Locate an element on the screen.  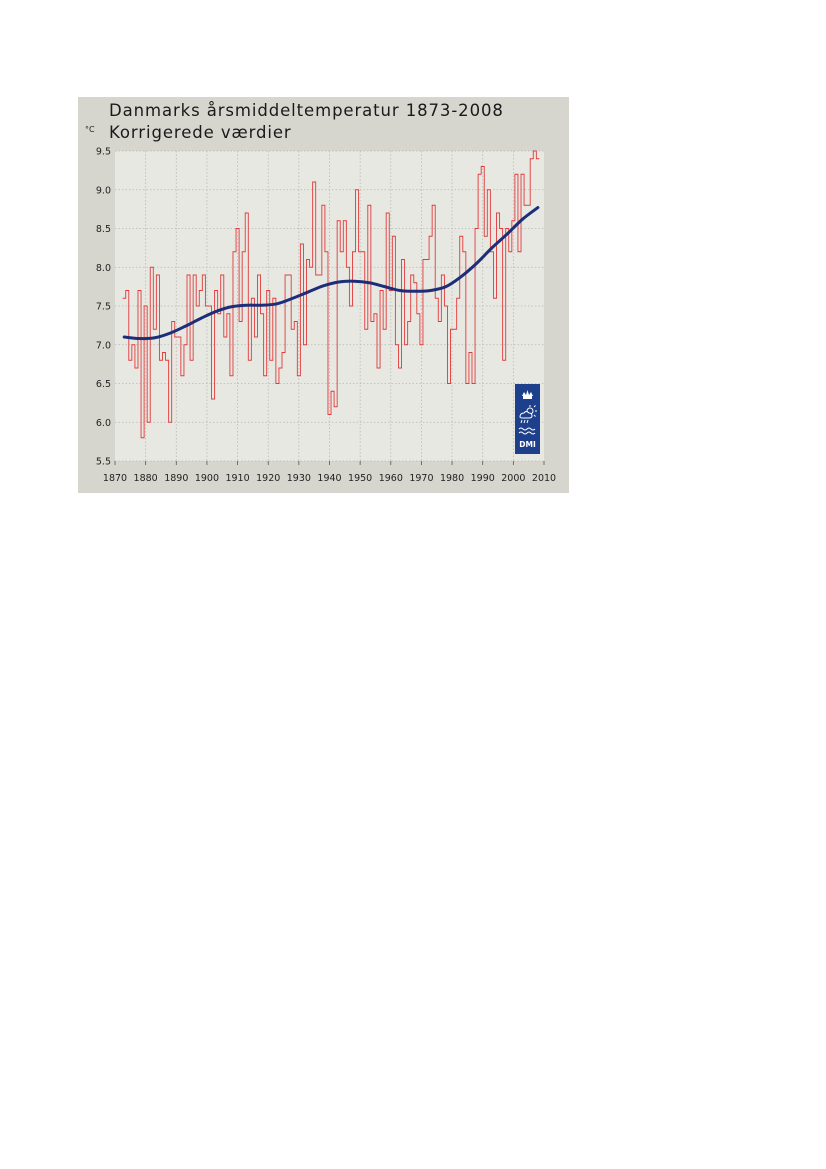
dmi-logo: DMI is located at coordinates (527, 419).